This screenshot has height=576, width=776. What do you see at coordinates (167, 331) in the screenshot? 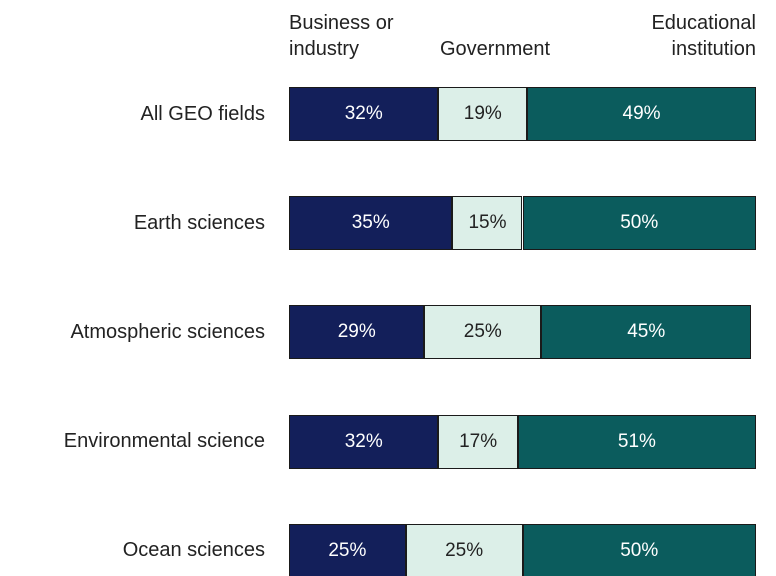
I see `category-label: Atmospheric sciences` at bounding box center [167, 331].